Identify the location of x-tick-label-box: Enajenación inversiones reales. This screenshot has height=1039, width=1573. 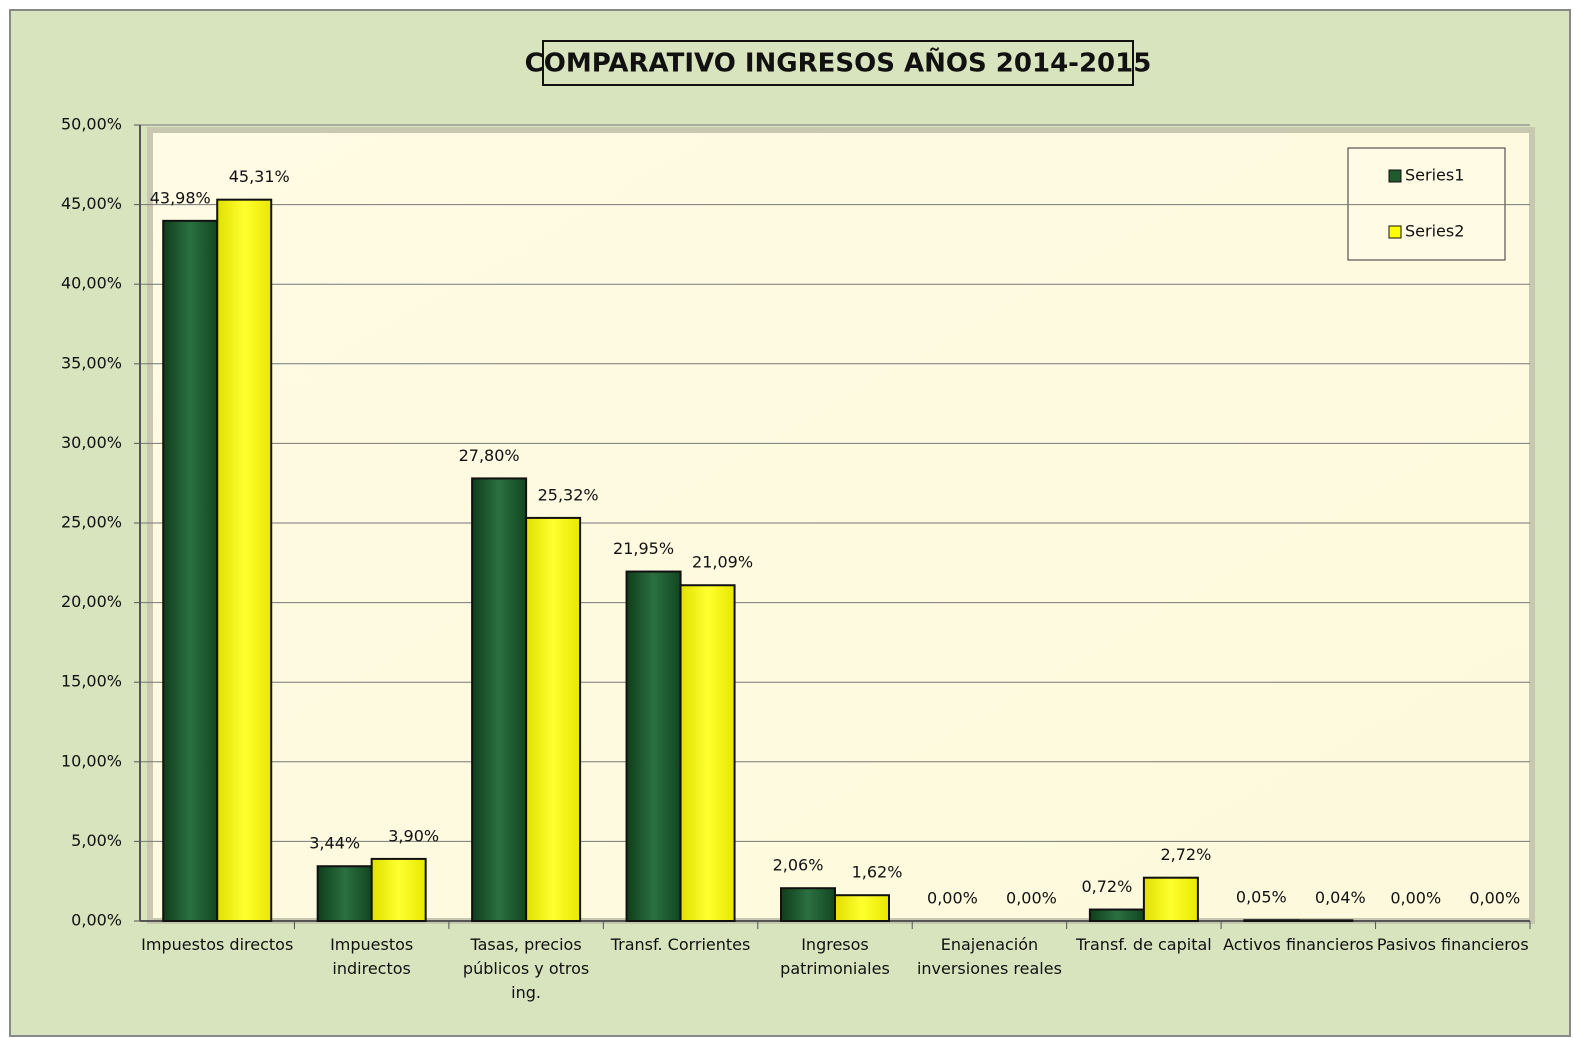
(989, 956).